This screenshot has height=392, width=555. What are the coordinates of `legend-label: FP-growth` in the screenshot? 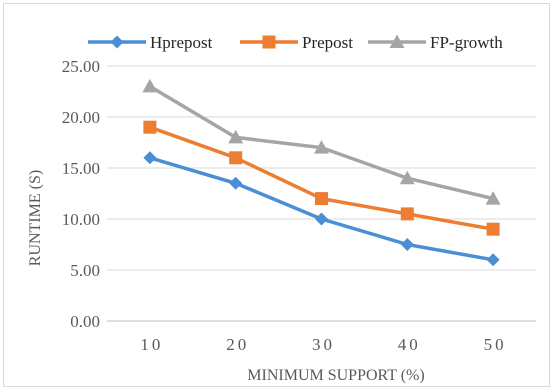 It's located at (466, 42).